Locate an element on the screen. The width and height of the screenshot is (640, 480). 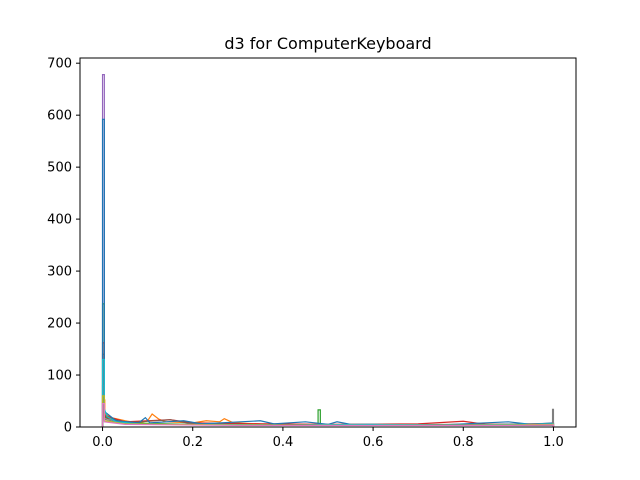
x-tick-label: 0.2 is located at coordinates (192, 442).